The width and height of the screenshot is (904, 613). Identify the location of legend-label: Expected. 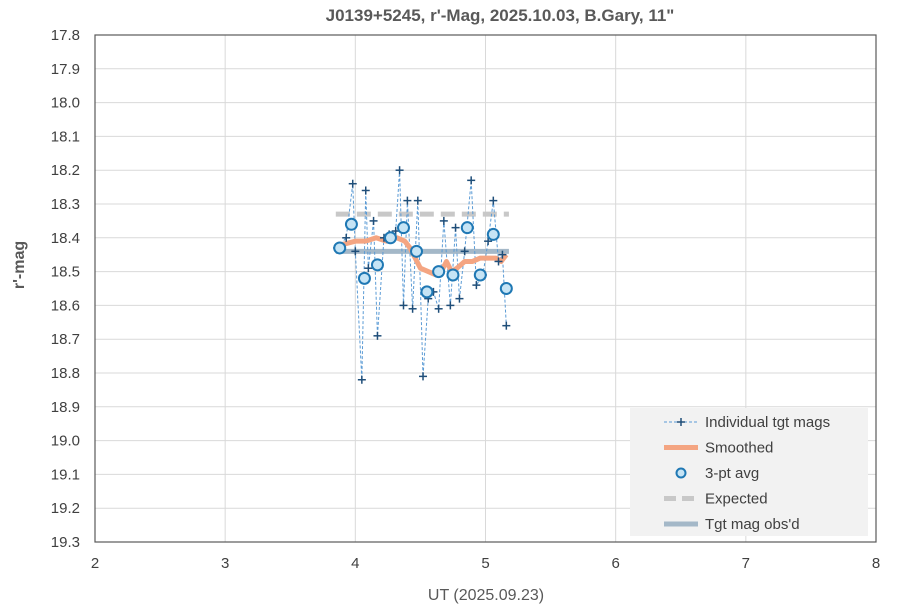
(736, 499).